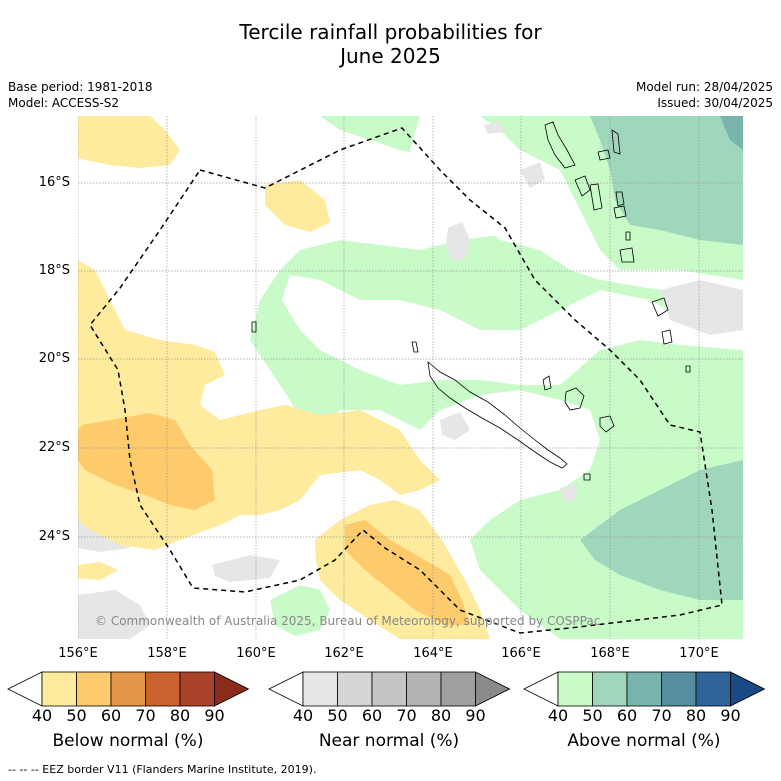 The height and width of the screenshot is (781, 781). I want to click on colorbar-above-high-extend, so click(748, 689).